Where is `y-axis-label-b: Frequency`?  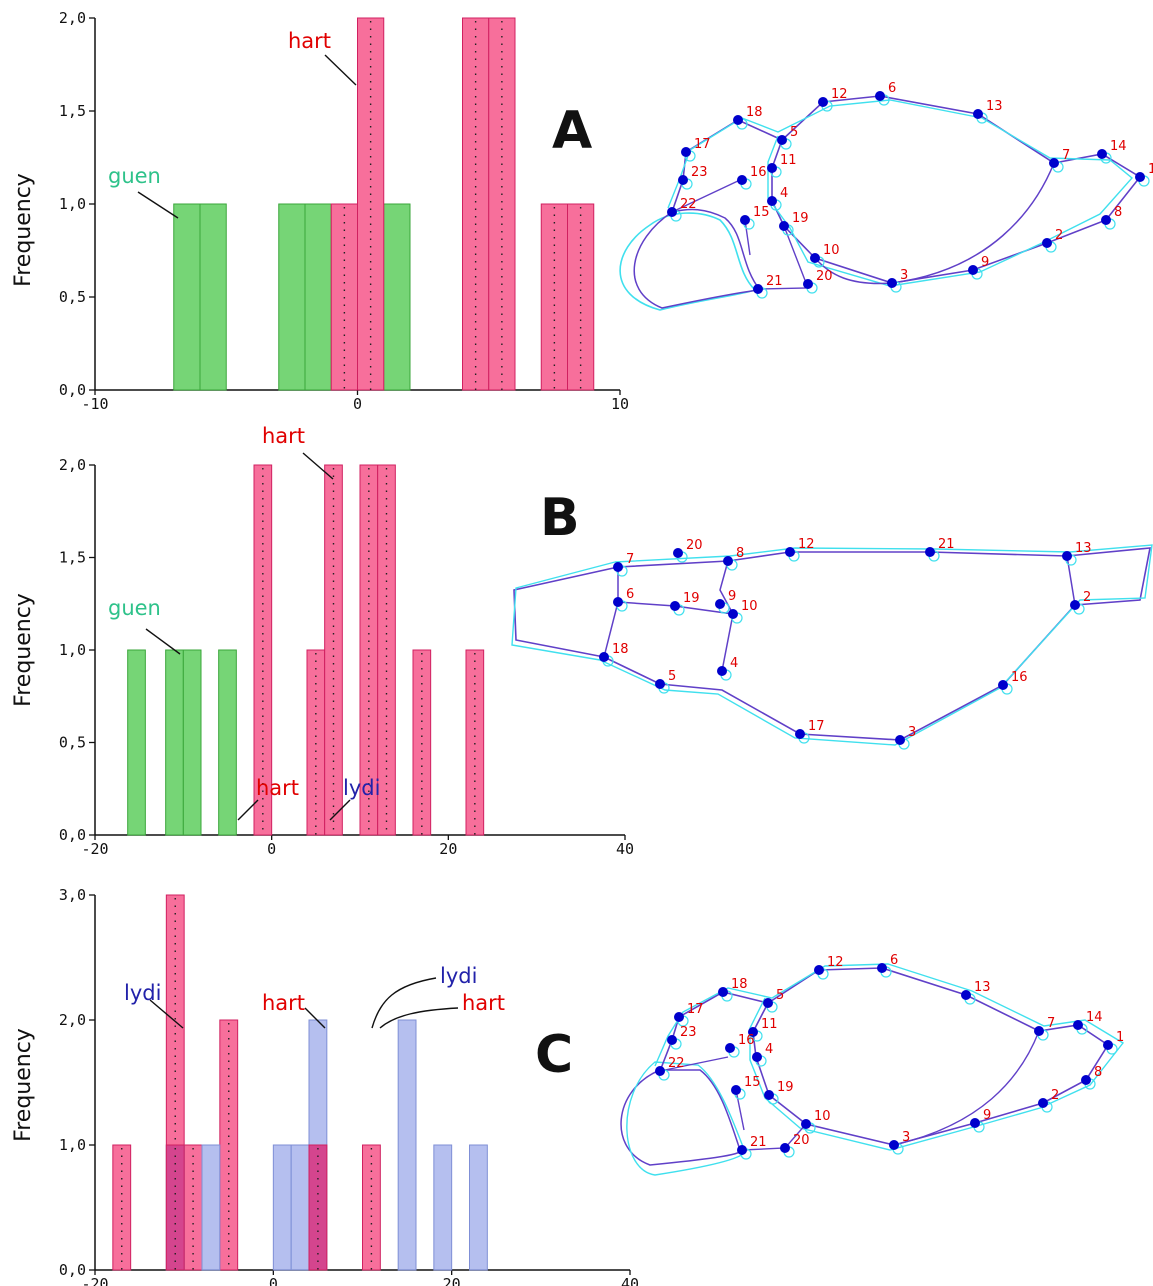 y-axis-label-b: Frequency is located at coordinates (23, 650).